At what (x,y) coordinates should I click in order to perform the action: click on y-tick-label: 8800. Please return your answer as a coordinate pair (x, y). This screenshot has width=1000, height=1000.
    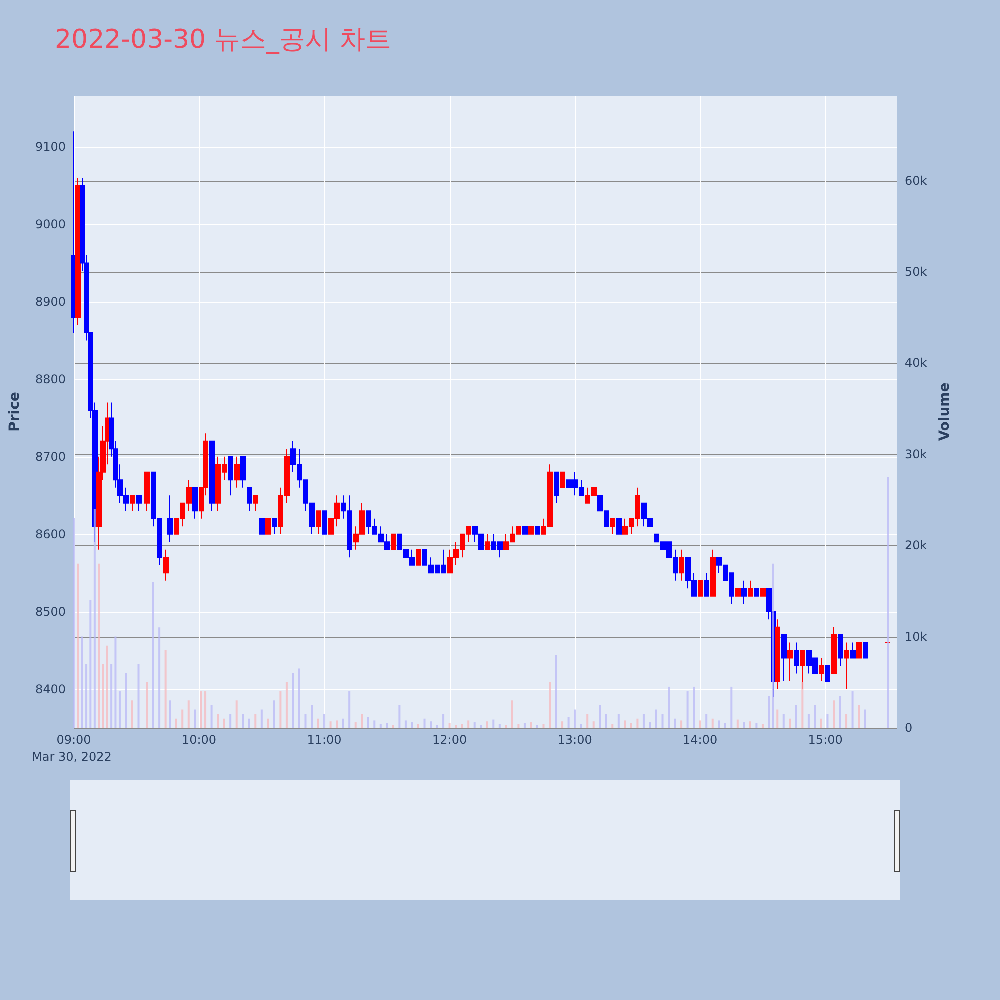
    Looking at the image, I should click on (50, 379).